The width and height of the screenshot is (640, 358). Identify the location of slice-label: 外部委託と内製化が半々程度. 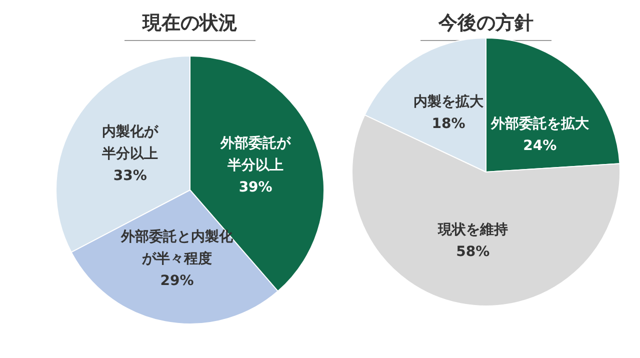
(177, 247).